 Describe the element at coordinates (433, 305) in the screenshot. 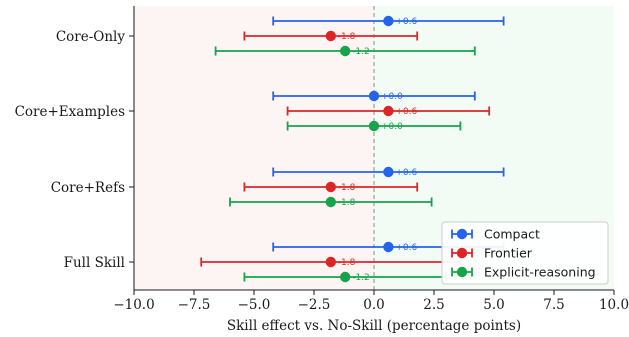

I see `x-tick-label: 2.5` at that location.